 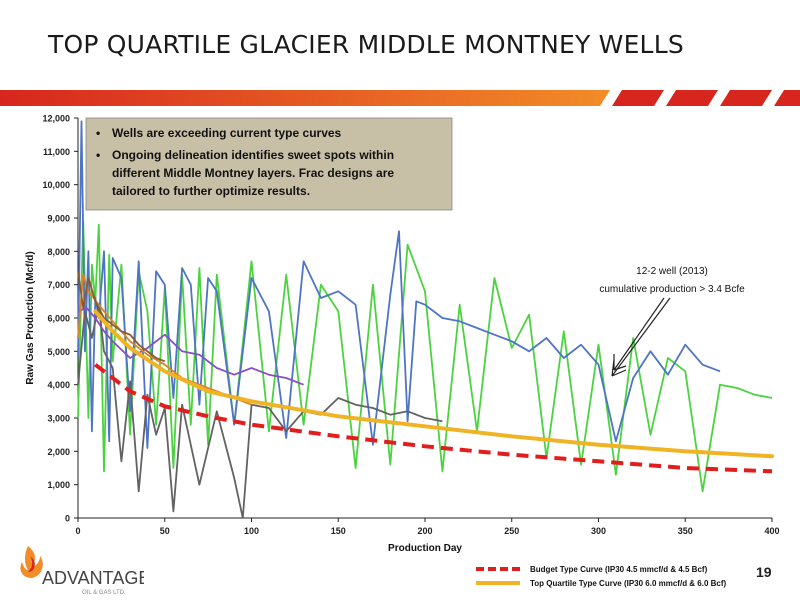 I want to click on y-tick-label: 12,000, so click(x=56, y=119).